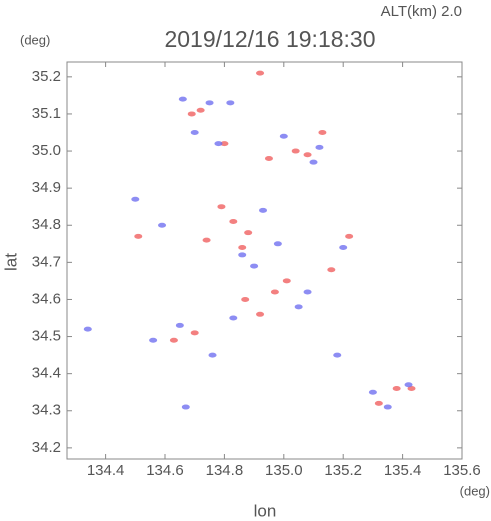 The width and height of the screenshot is (491, 521). What do you see at coordinates (165, 470) in the screenshot?
I see `x-tick-label: 134.6` at bounding box center [165, 470].